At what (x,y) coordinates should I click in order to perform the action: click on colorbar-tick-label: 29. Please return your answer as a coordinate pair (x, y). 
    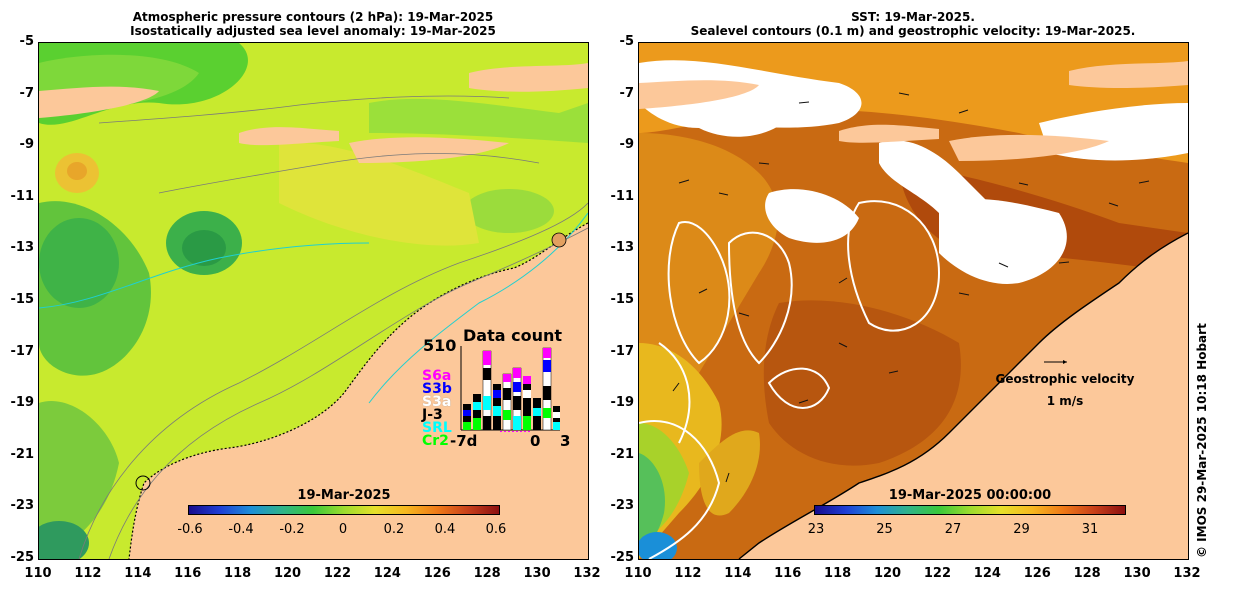
    Looking at the image, I should click on (1021, 529).